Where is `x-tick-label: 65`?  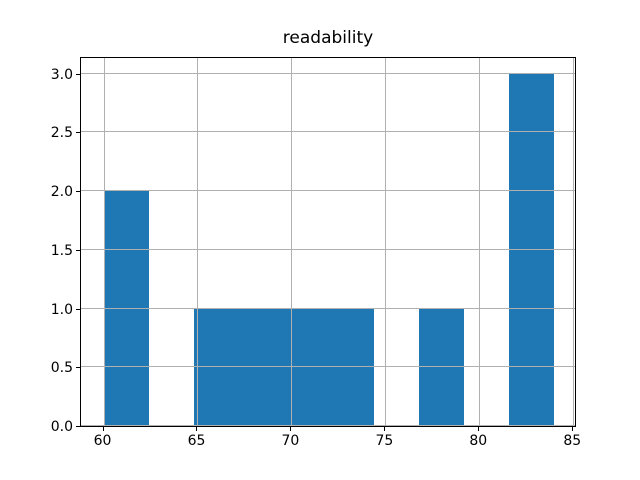
x-tick-label: 65 is located at coordinates (196, 441).